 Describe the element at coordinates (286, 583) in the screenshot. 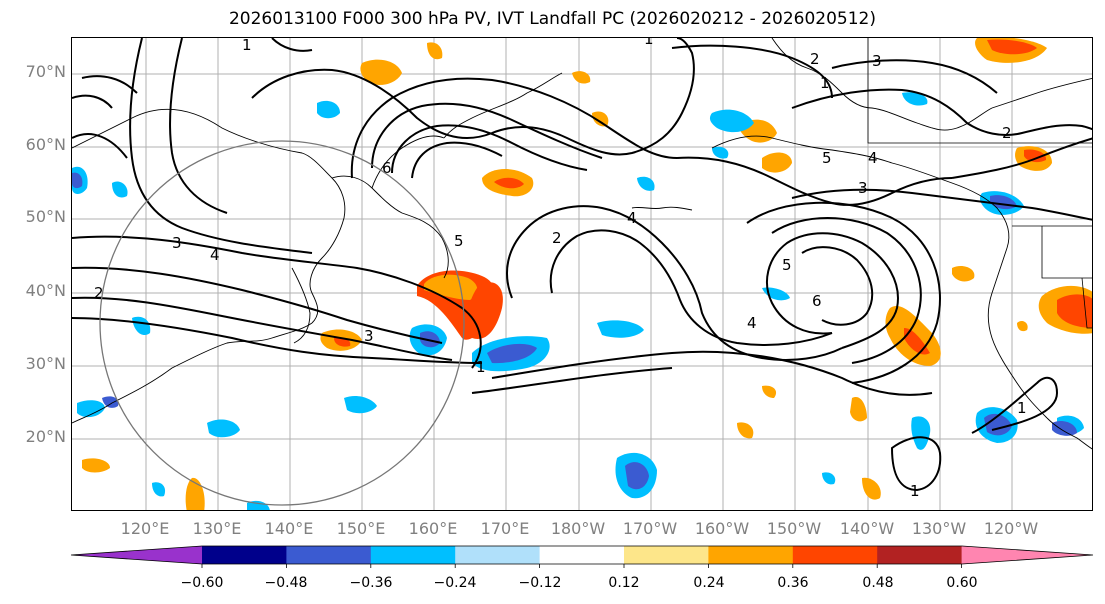

I see `colorbar-tick-label: −0.48` at that location.